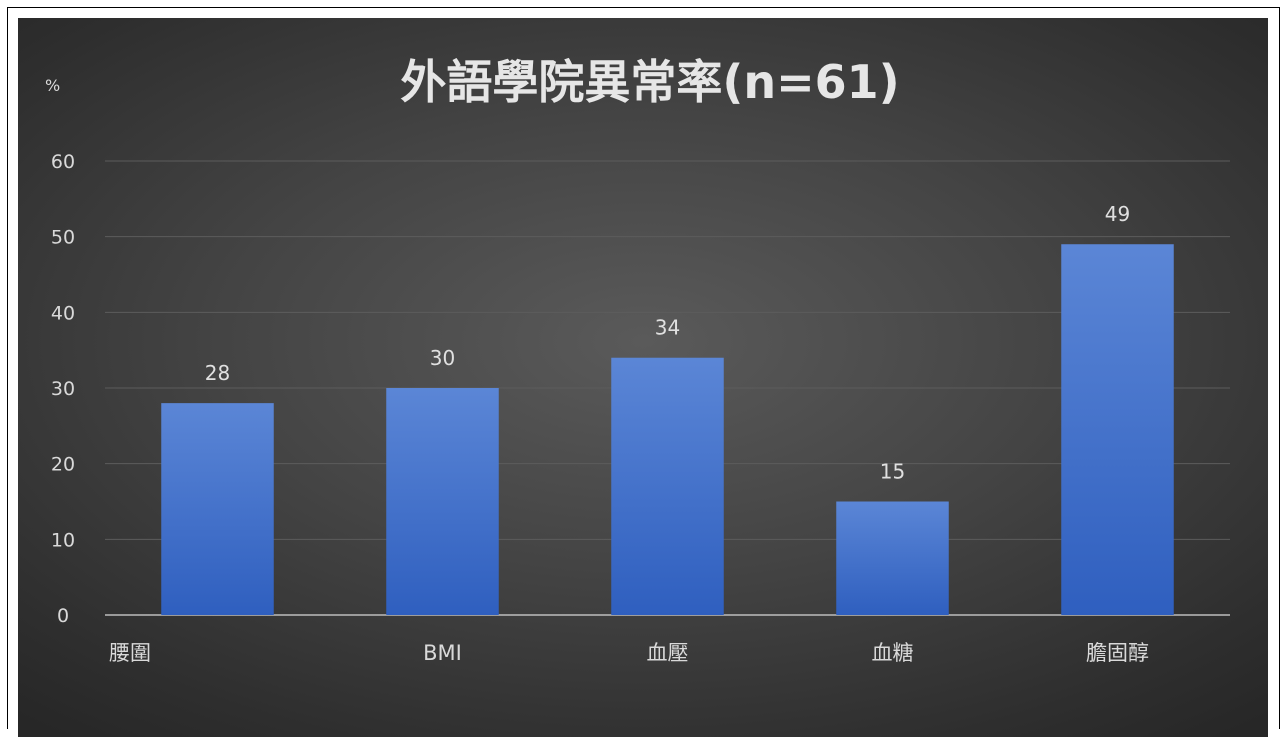 This screenshot has height=737, width=1287. What do you see at coordinates (217, 373) in the screenshot?
I see `data-label-1: 28` at bounding box center [217, 373].